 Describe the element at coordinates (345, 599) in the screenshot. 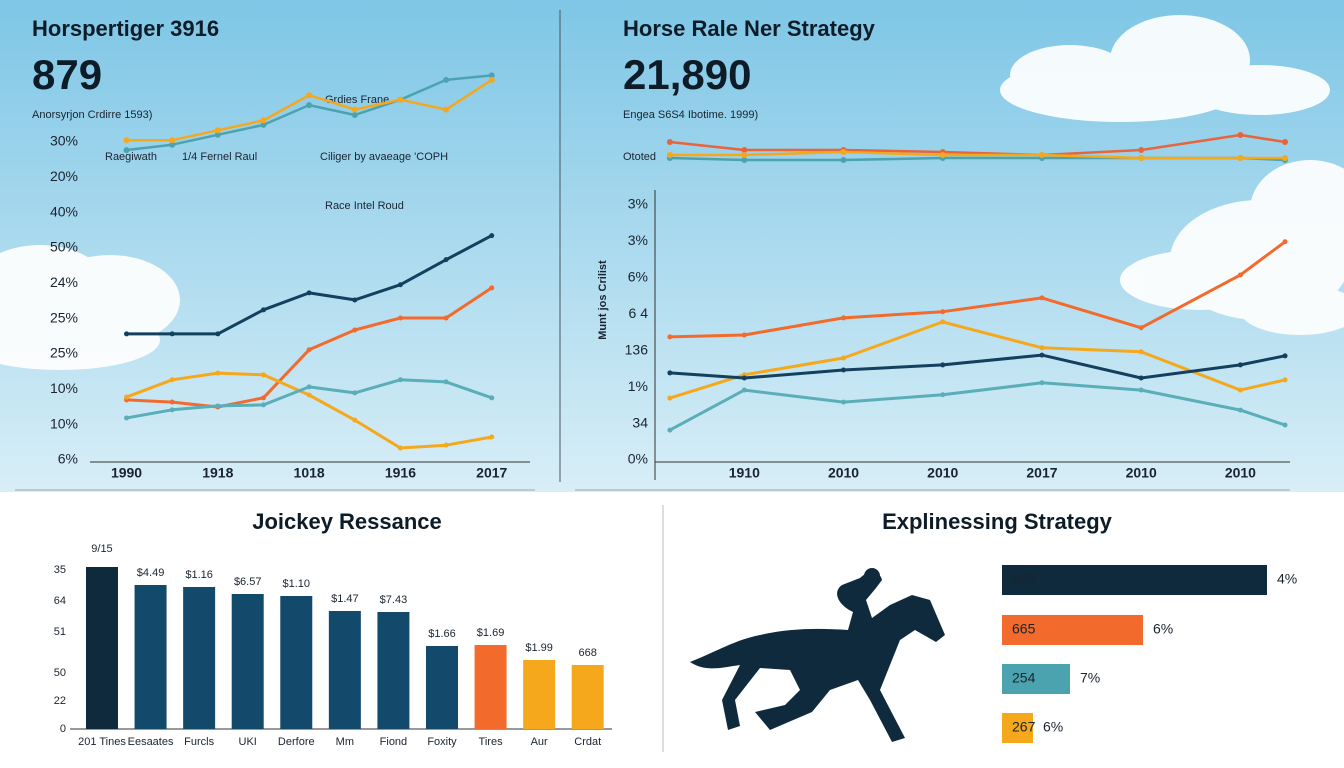

I see `bar-label: $1.47` at that location.